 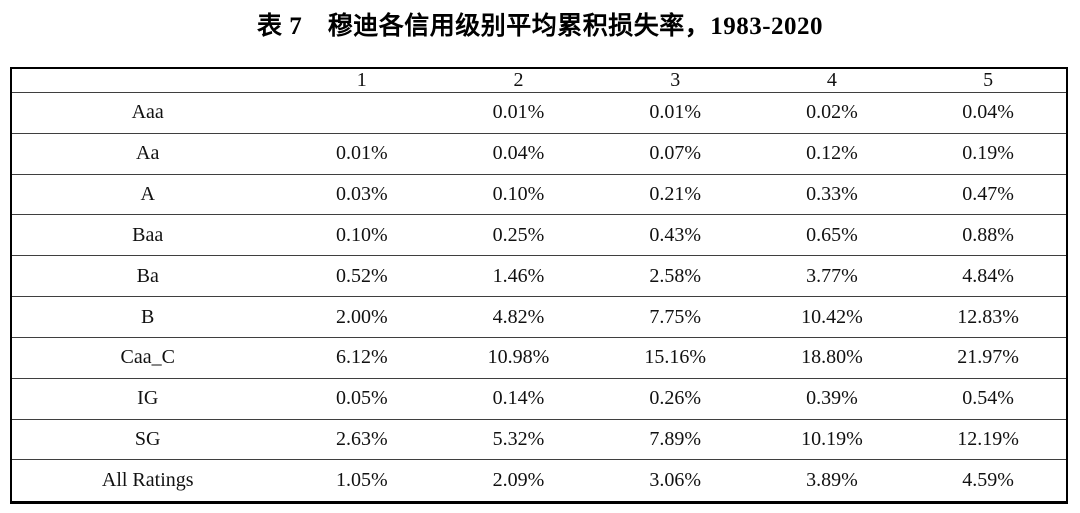 What do you see at coordinates (518, 357) in the screenshot?
I see `loss-rate-cell: 10.98%` at bounding box center [518, 357].